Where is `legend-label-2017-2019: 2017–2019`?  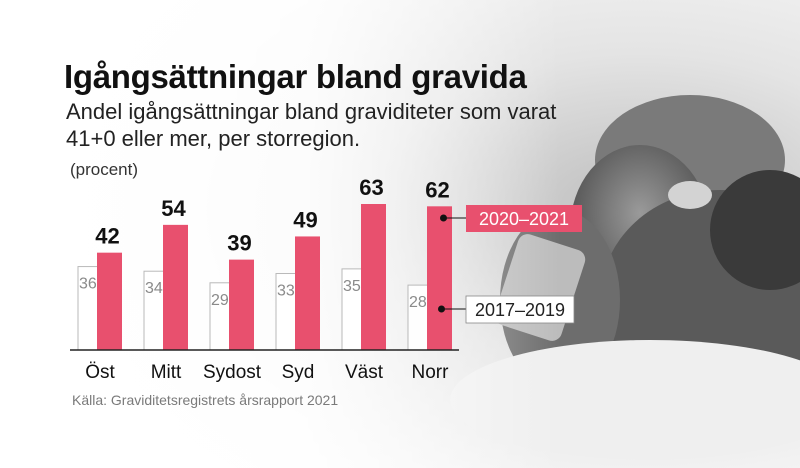
legend-label-2017-2019: 2017–2019 is located at coordinates (520, 310).